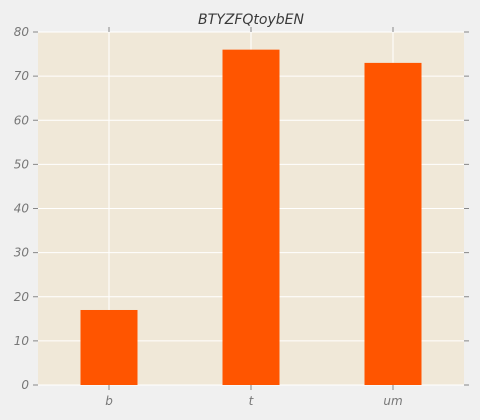 This screenshot has width=480, height=420. Describe the element at coordinates (22, 120) in the screenshot. I see `y-tick-label: 60` at that location.